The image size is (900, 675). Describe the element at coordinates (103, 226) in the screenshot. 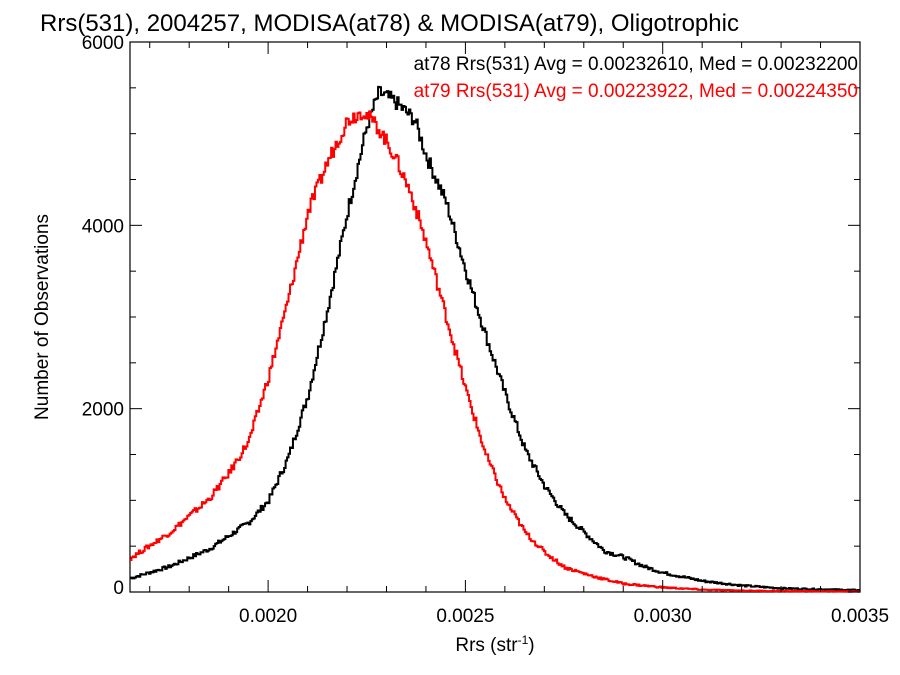

I see `y-tick-label: 4000` at that location.